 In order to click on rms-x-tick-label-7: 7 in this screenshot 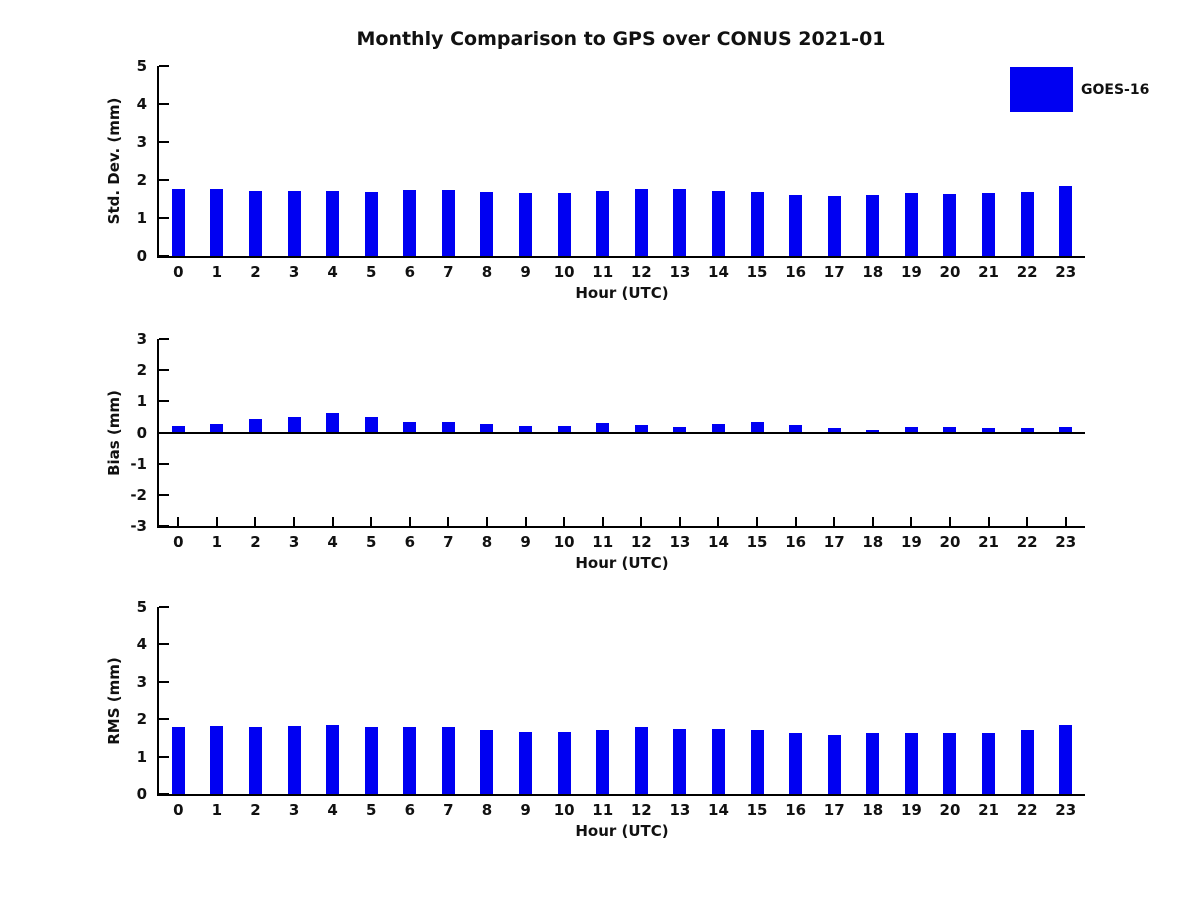, I will do `click(448, 810)`.